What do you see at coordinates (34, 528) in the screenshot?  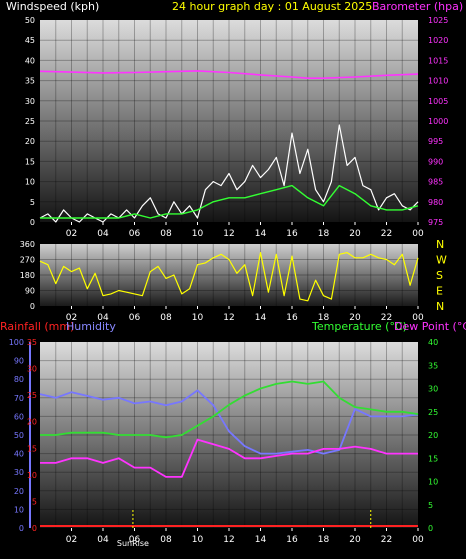 I see `rain-y-tick-label: 0` at bounding box center [34, 528].